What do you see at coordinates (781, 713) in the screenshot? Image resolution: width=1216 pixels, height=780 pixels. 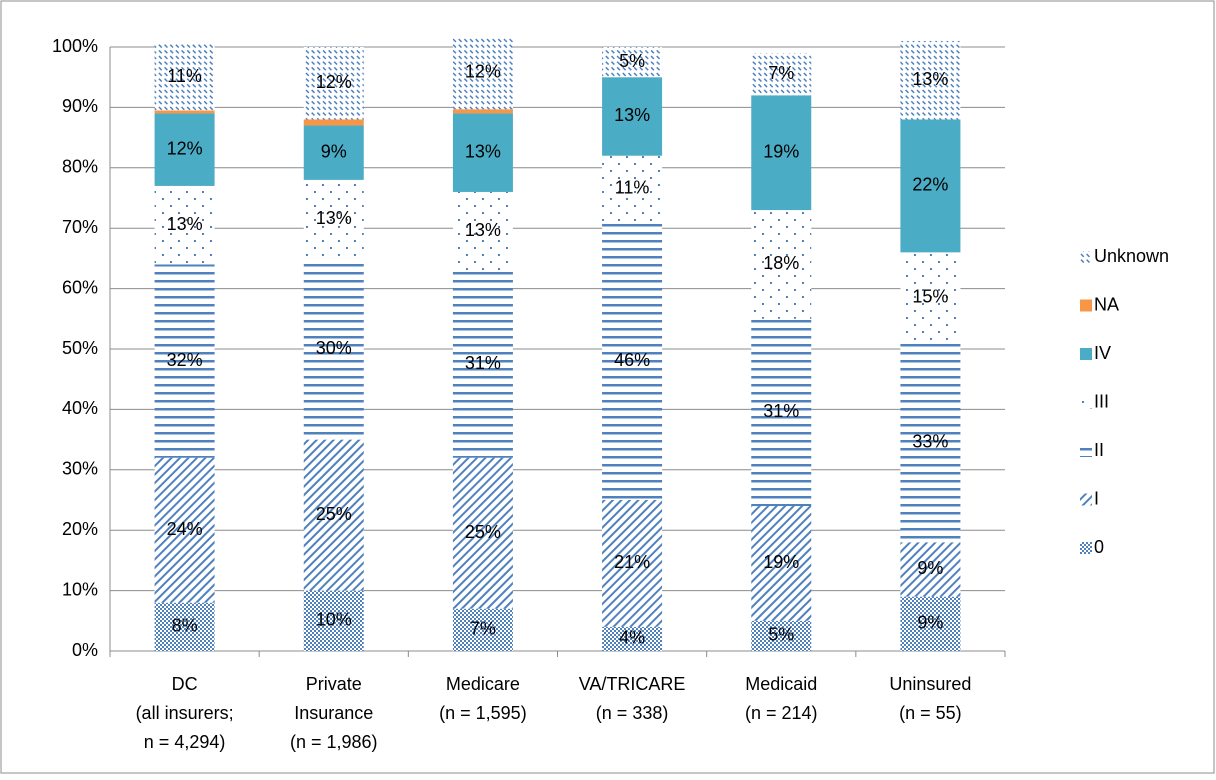 I see `x-tick-label-line: (n = 214)` at bounding box center [781, 713].